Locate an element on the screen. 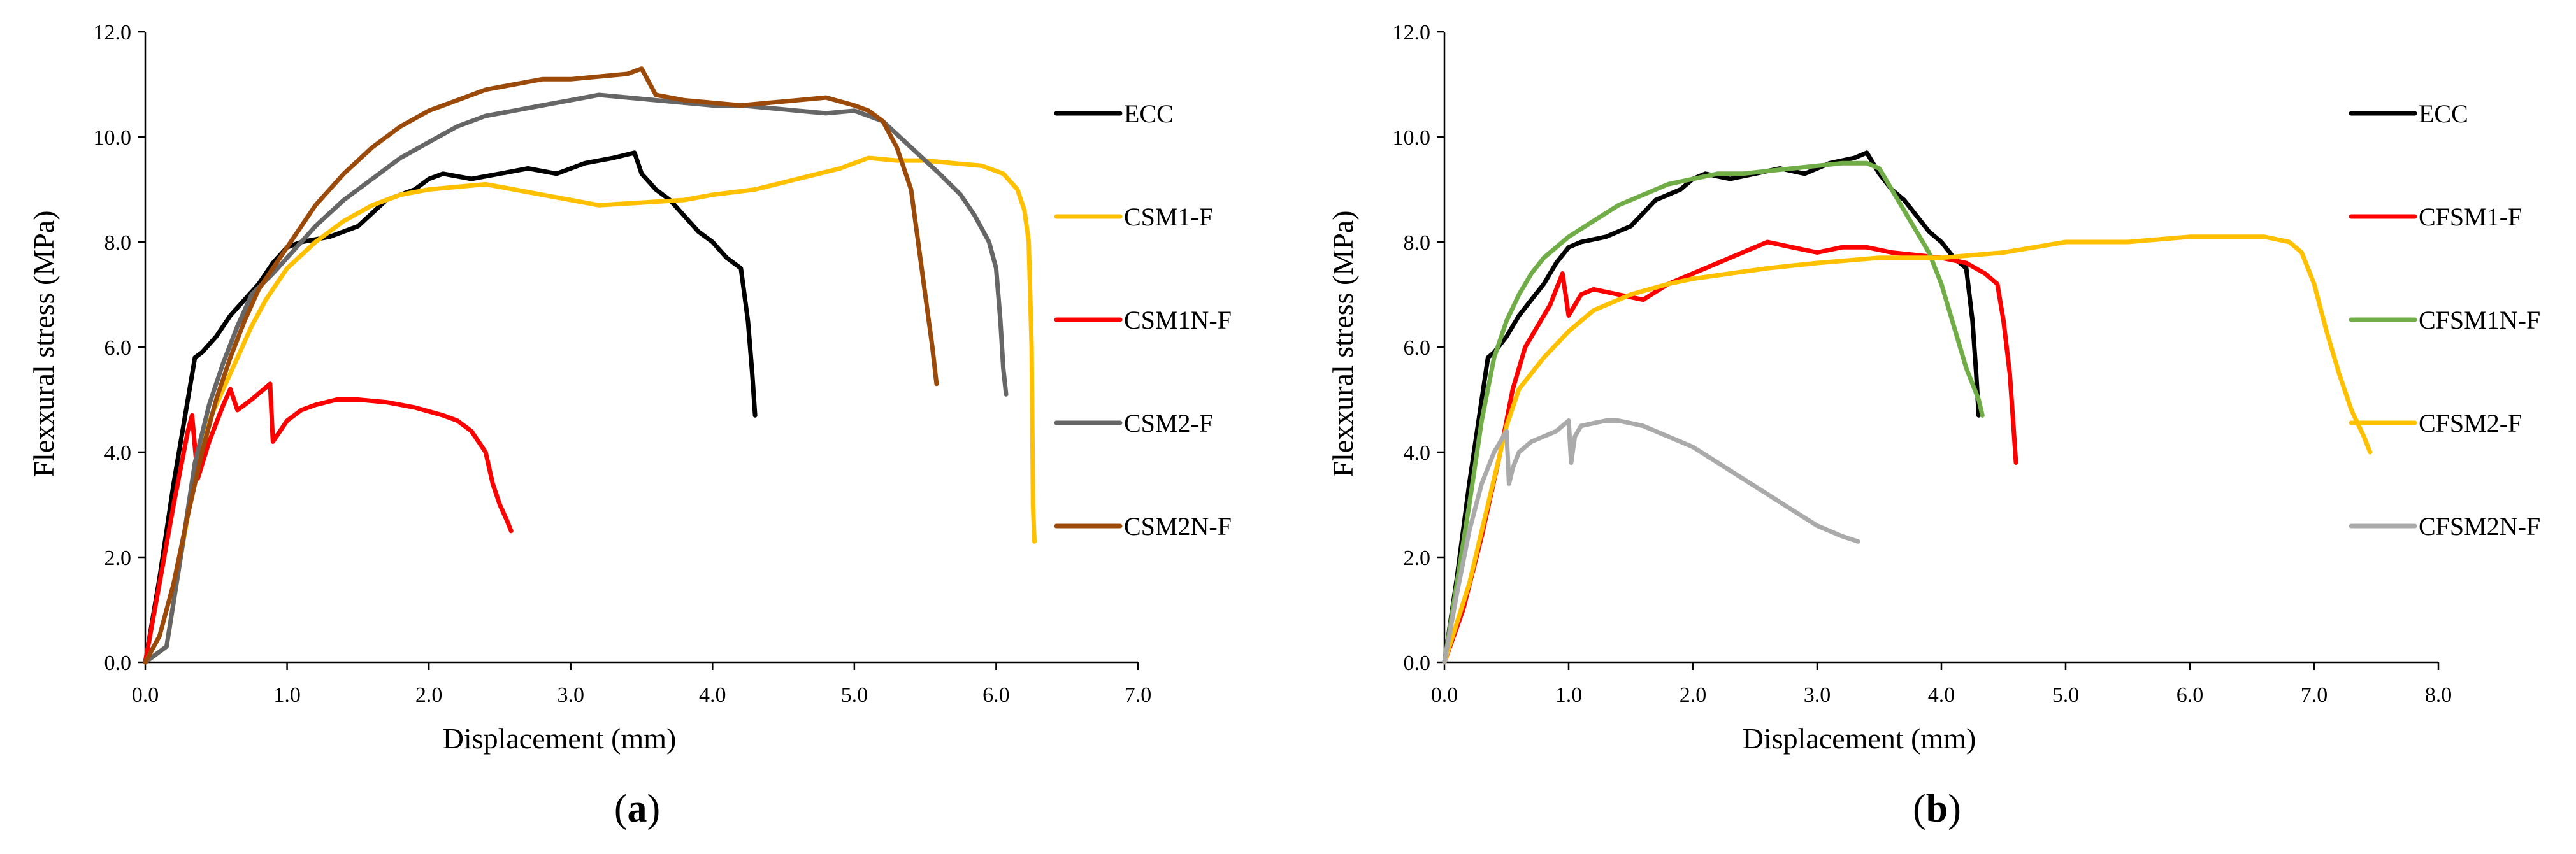  series-line-cfsm1n-f is located at coordinates (1714, 412).